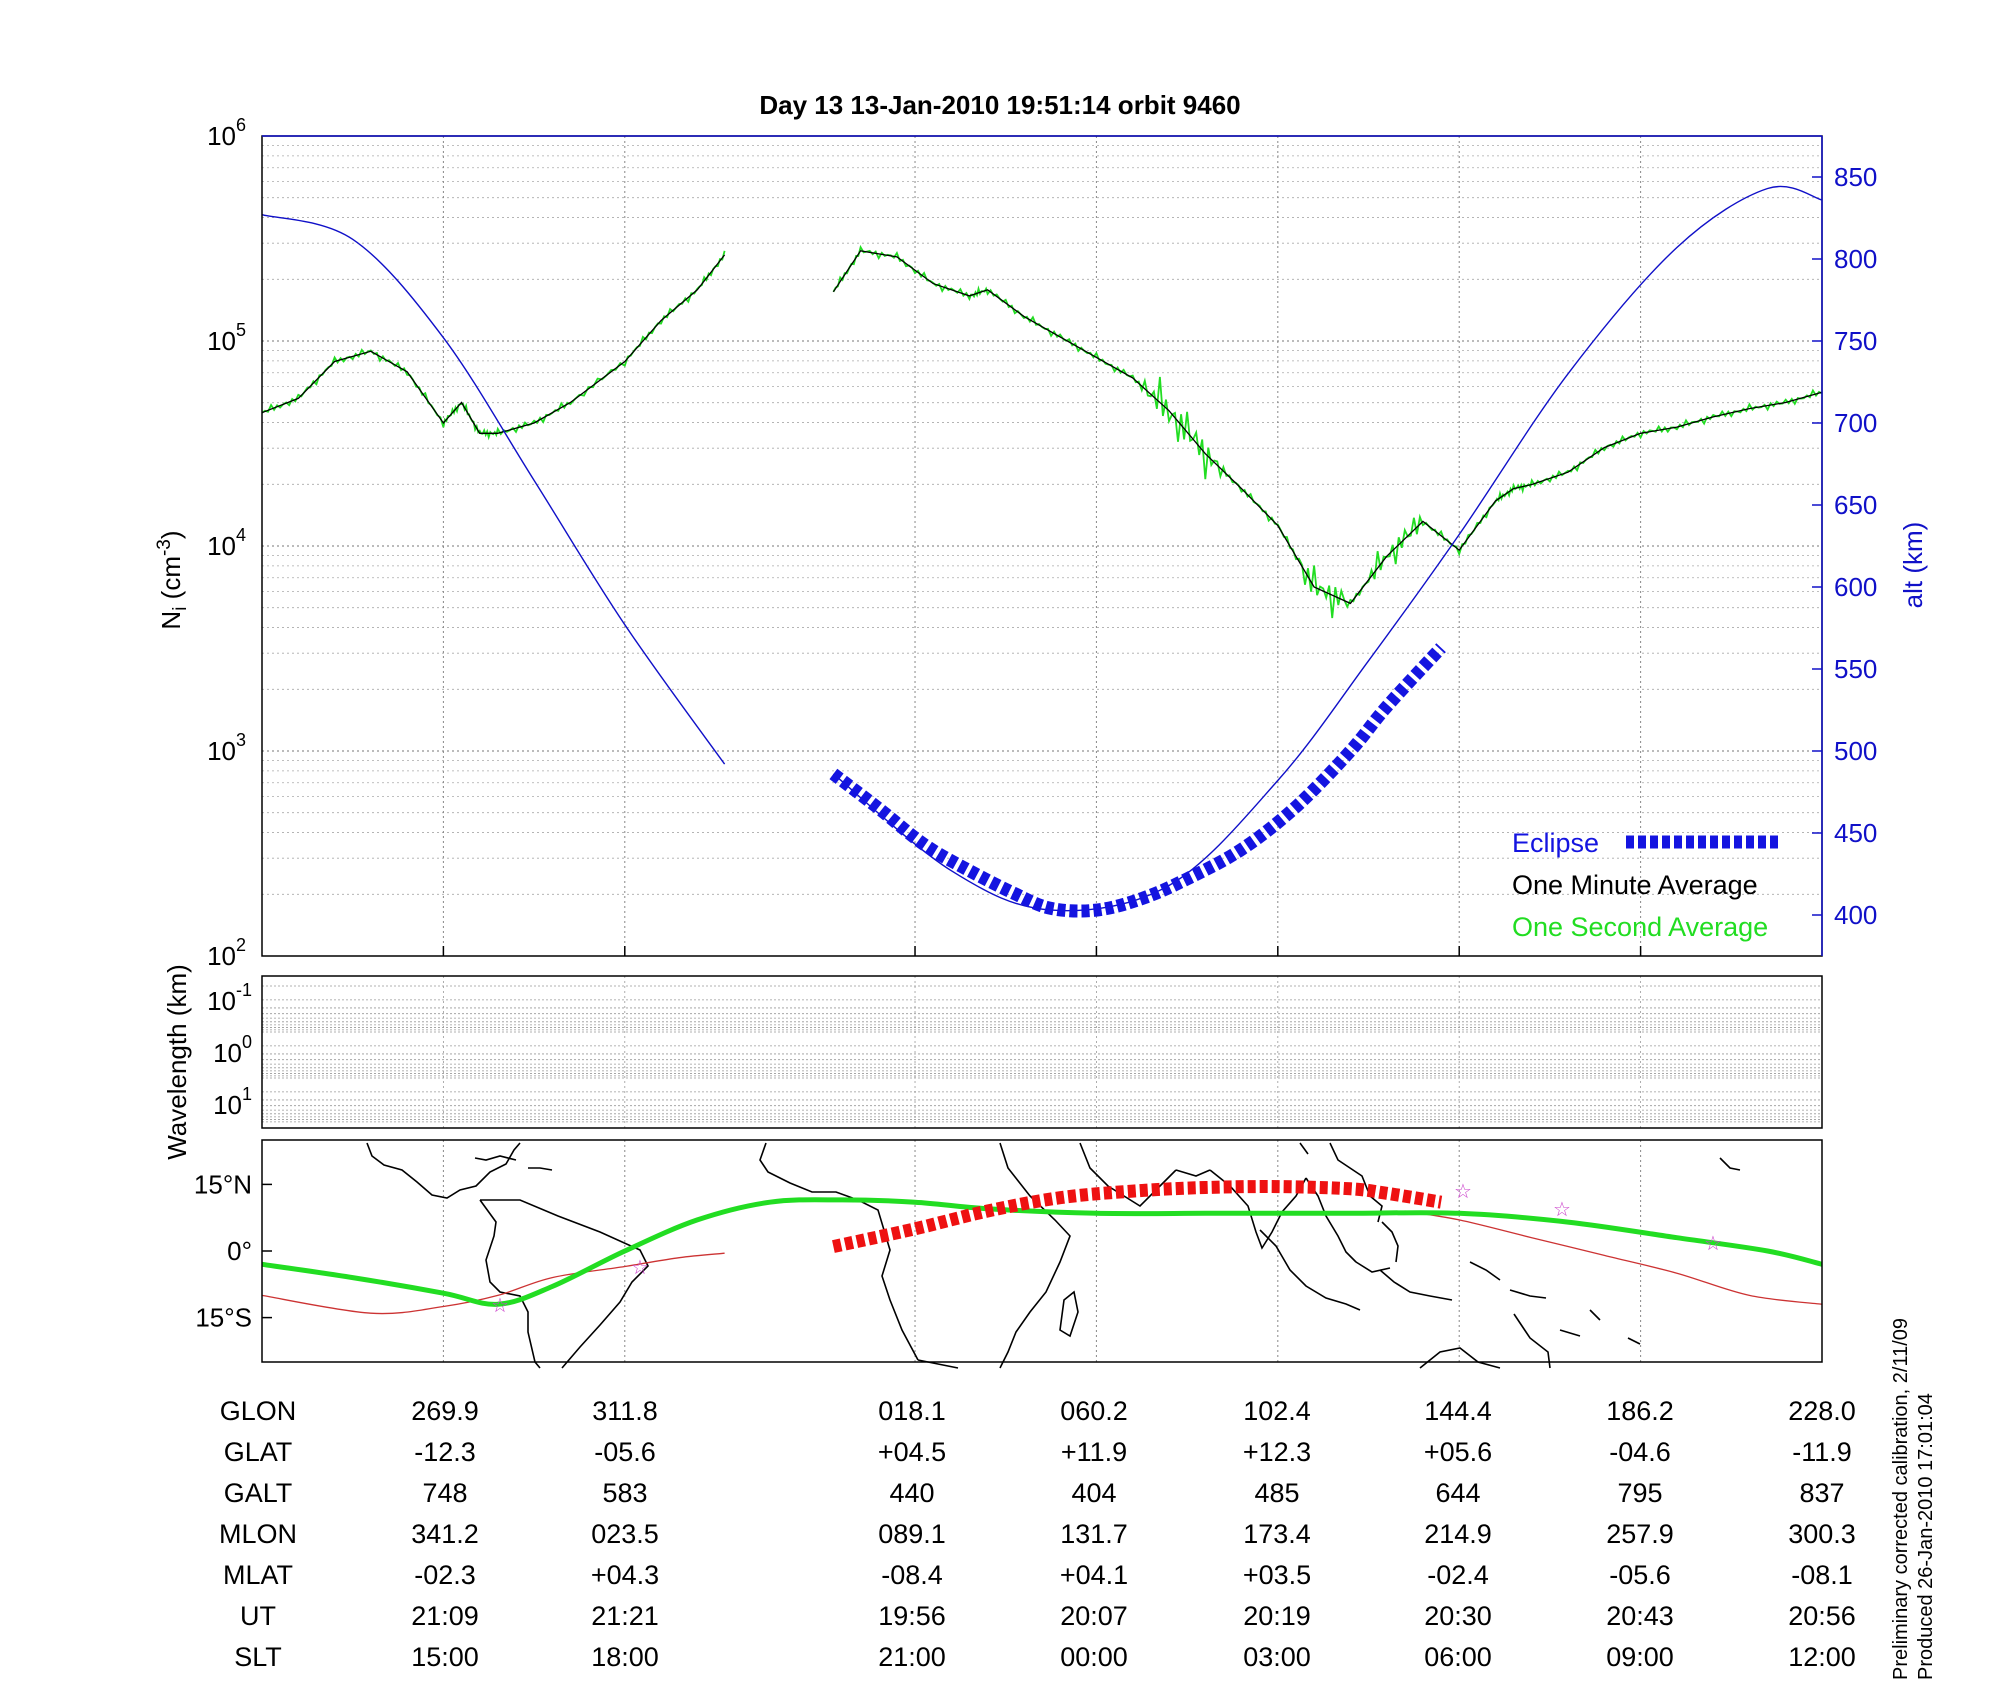 The image size is (2000, 1700). I want to click on table-cell: -02.4, so click(1458, 1575).